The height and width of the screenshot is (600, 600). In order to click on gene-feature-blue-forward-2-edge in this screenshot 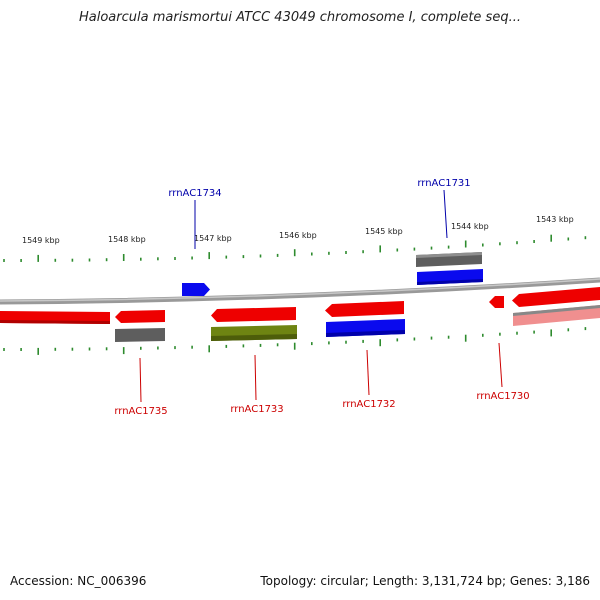, I will do `click(450, 282)`.